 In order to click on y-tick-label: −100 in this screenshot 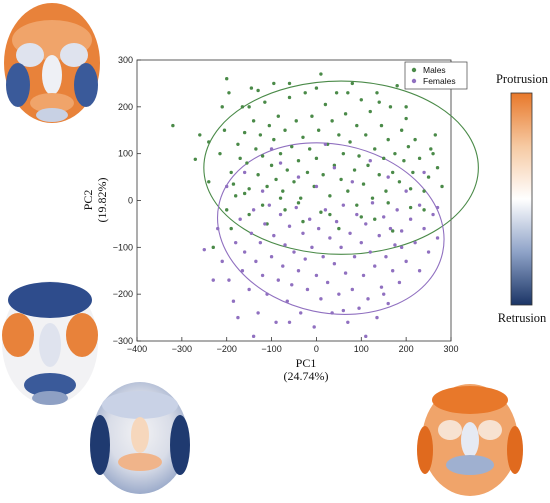, I will do `click(123, 247)`.